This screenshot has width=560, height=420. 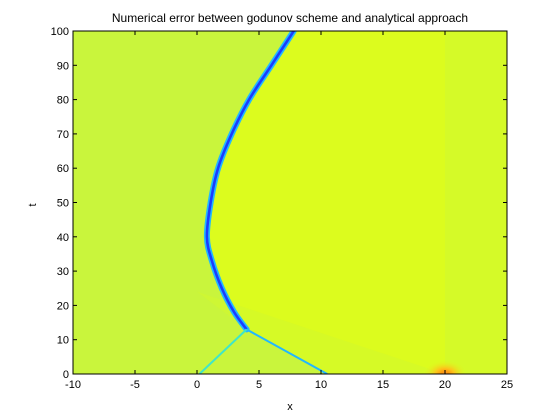 What do you see at coordinates (63, 272) in the screenshot?
I see `y-tick-label: 30` at bounding box center [63, 272].